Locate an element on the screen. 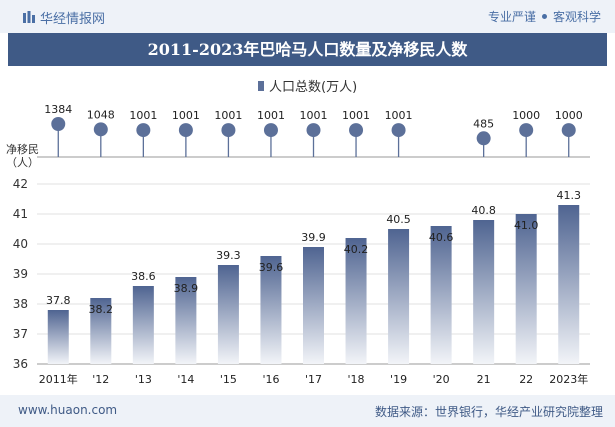 This screenshot has width=615, height=427. population-value-label: 41.0 is located at coordinates (526, 225).